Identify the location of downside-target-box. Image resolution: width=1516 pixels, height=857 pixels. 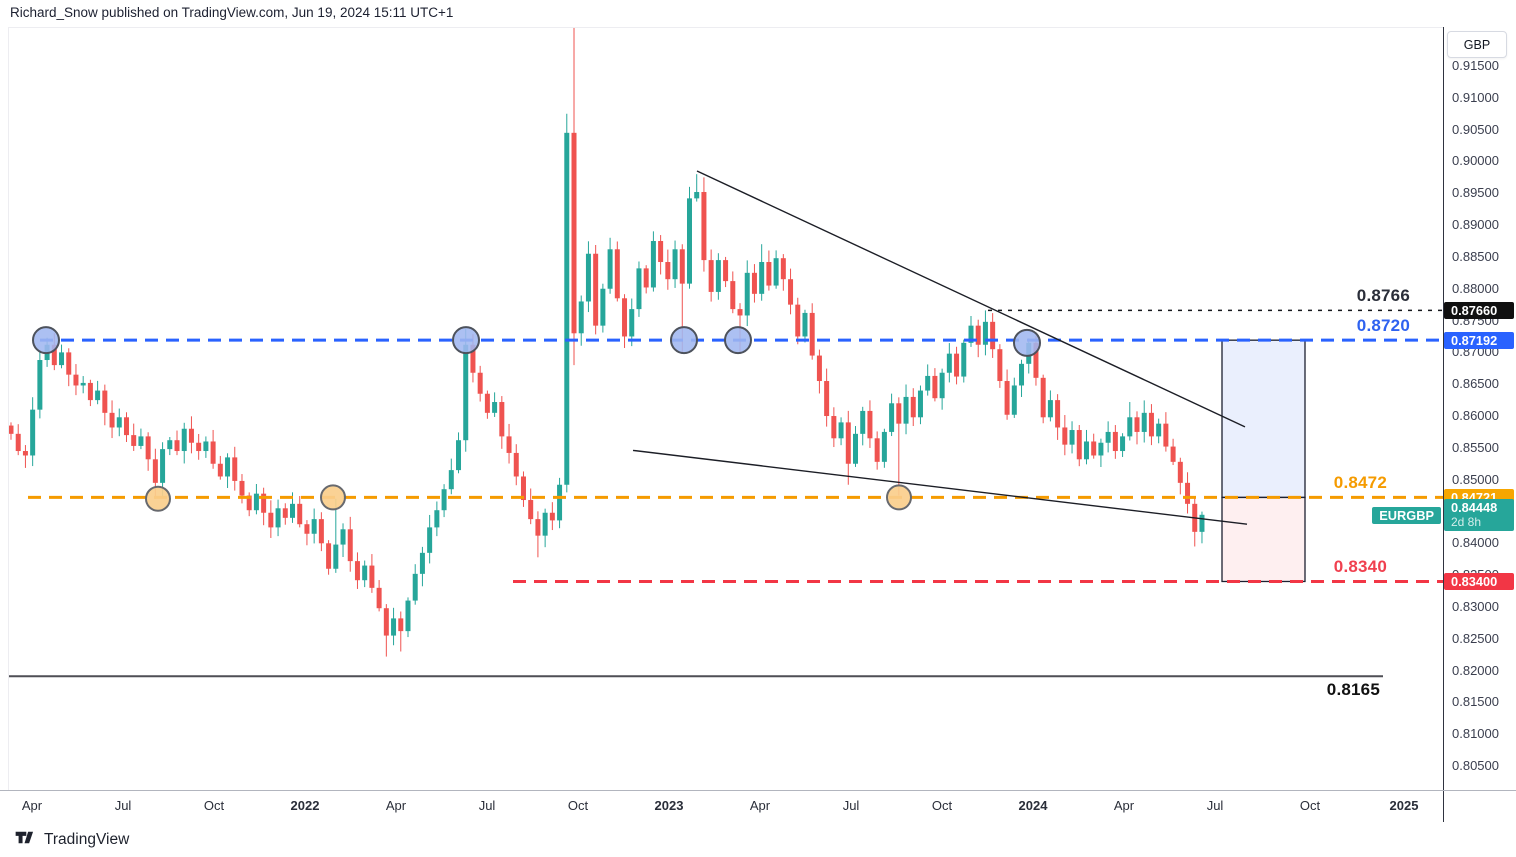
(1263, 539).